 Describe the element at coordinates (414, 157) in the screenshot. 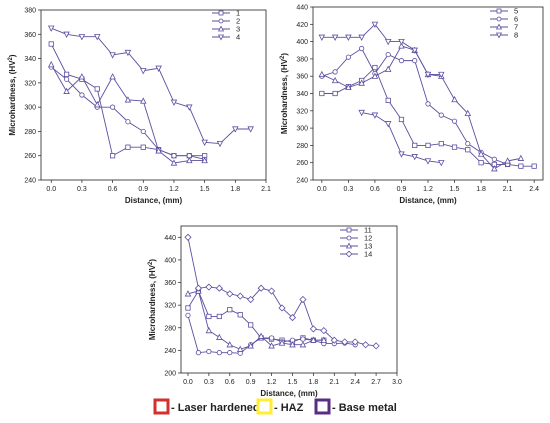

I see `data-point-8b` at that location.